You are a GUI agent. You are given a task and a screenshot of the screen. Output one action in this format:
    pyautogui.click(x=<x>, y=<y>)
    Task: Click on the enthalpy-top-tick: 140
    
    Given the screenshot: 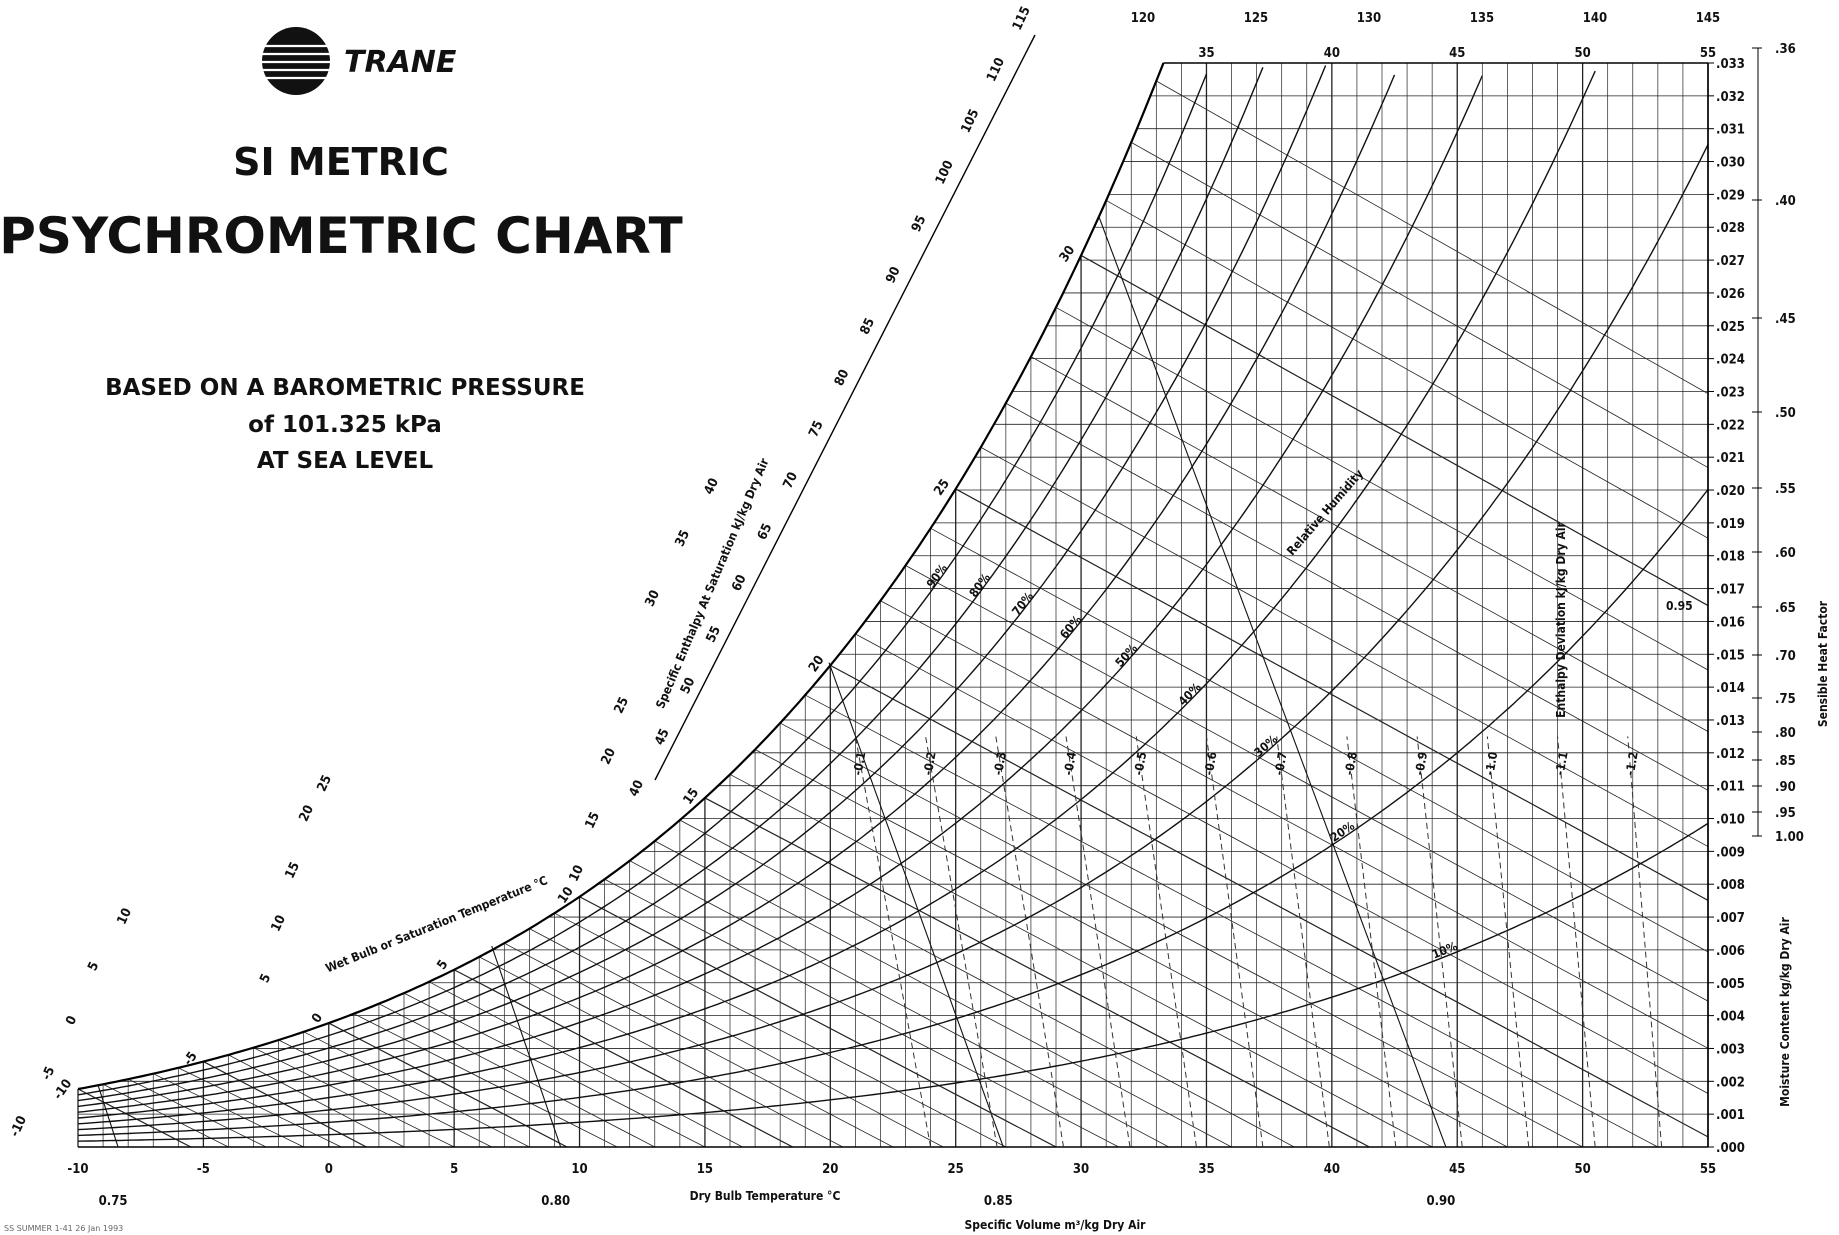 What is the action you would take?
    pyautogui.click(x=1595, y=18)
    